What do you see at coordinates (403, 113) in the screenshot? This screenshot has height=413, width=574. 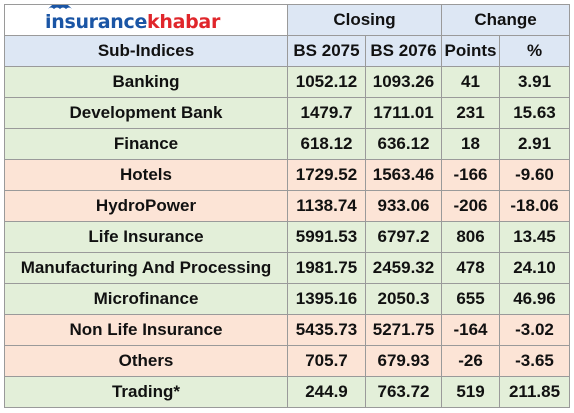 I see `bs2076-value-cell: 1711.01` at bounding box center [403, 113].